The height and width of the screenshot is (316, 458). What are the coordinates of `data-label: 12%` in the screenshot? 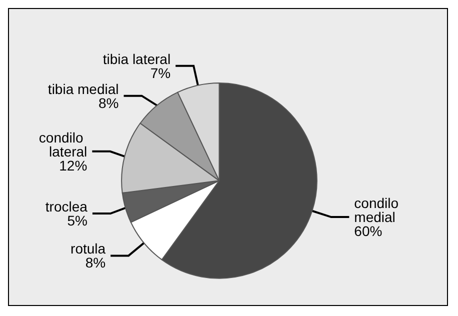 It's located at (73, 165).